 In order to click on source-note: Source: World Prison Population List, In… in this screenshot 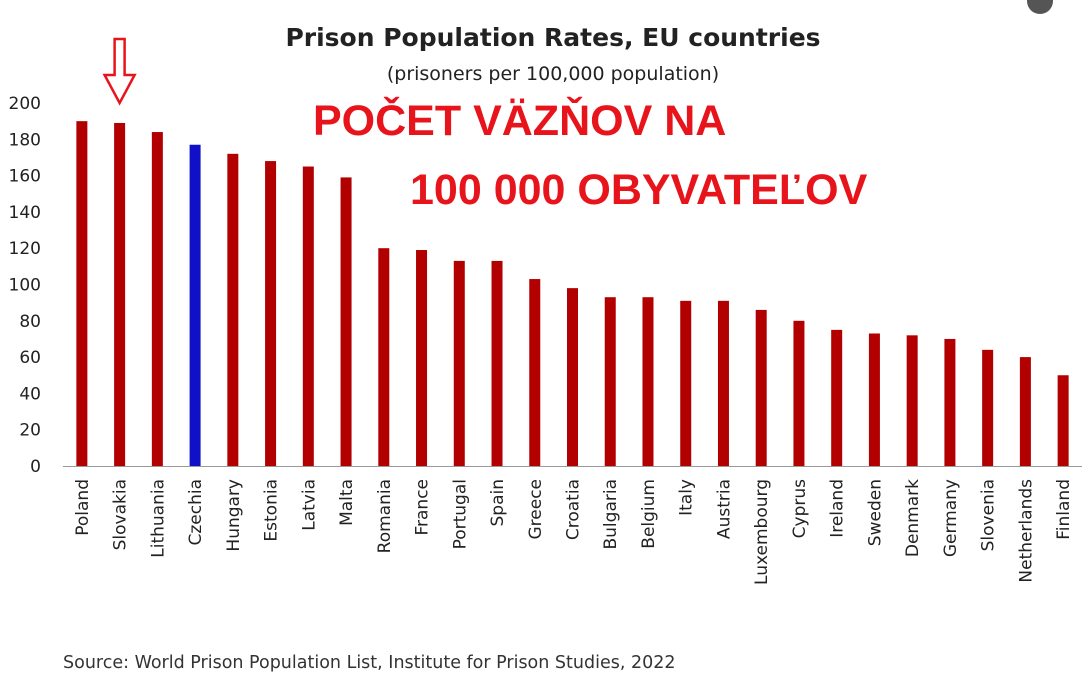, I will do `click(369, 663)`.